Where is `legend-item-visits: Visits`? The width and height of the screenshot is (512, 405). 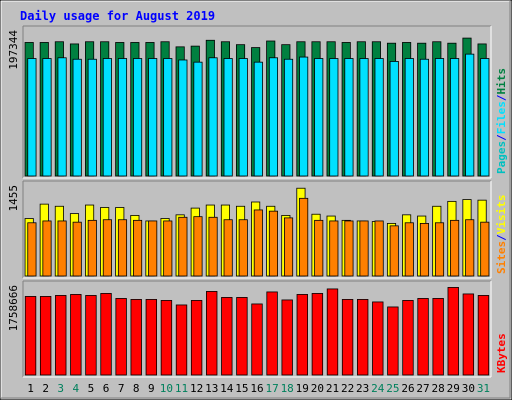 legend-item-visits: Visits is located at coordinates (501, 215).